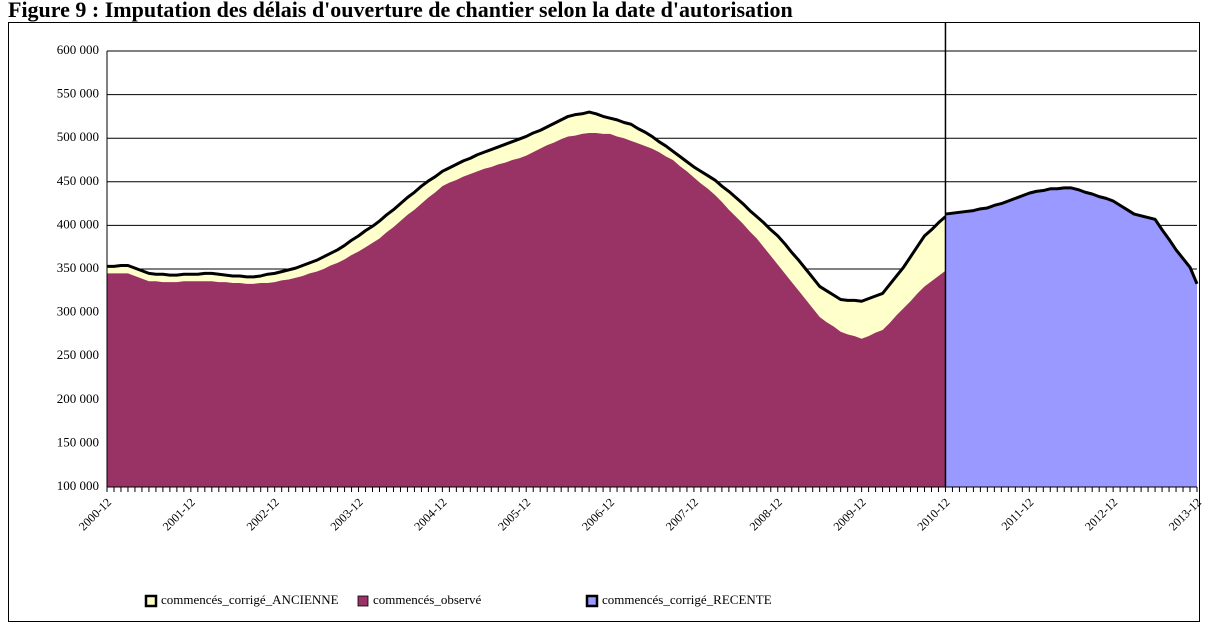 This screenshot has width=1205, height=622. What do you see at coordinates (1072, 235) in the screenshot?
I see `area-edge` at bounding box center [1072, 235].